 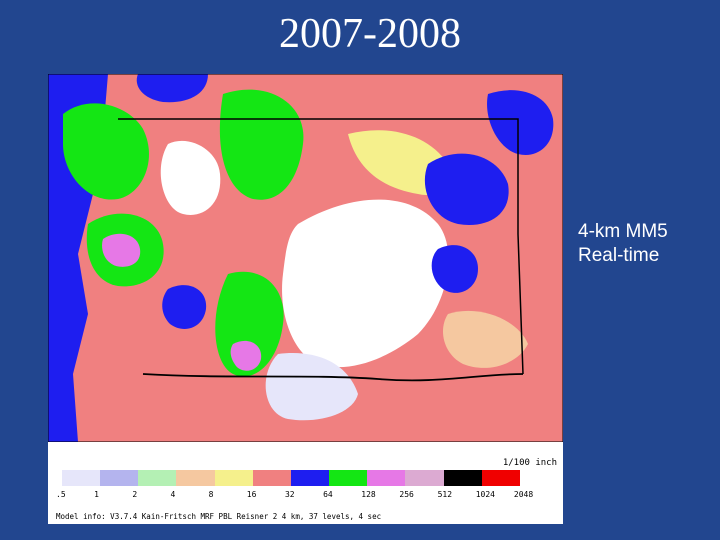 I want to click on legend-tick-label: 1024, so click(x=485, y=494).